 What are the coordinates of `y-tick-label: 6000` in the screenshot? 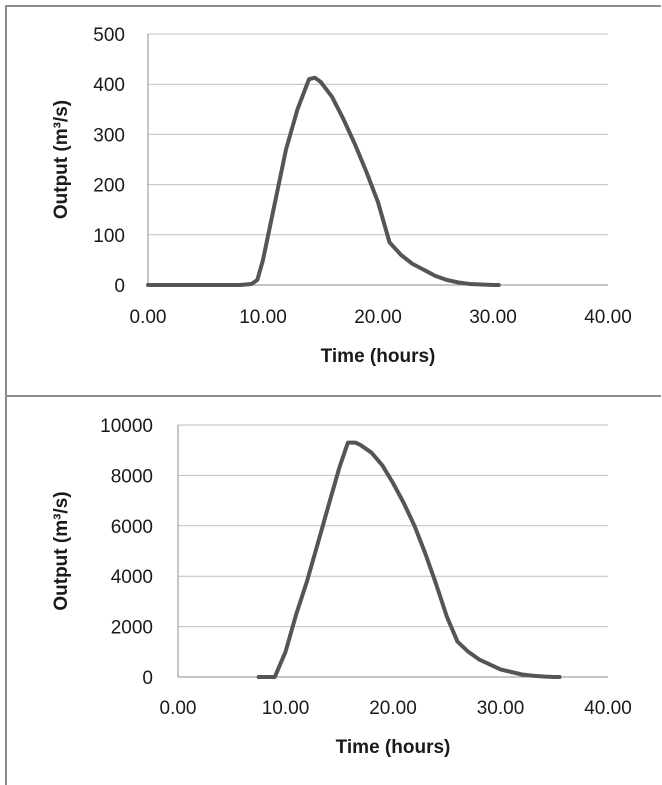 It's located at (132, 527).